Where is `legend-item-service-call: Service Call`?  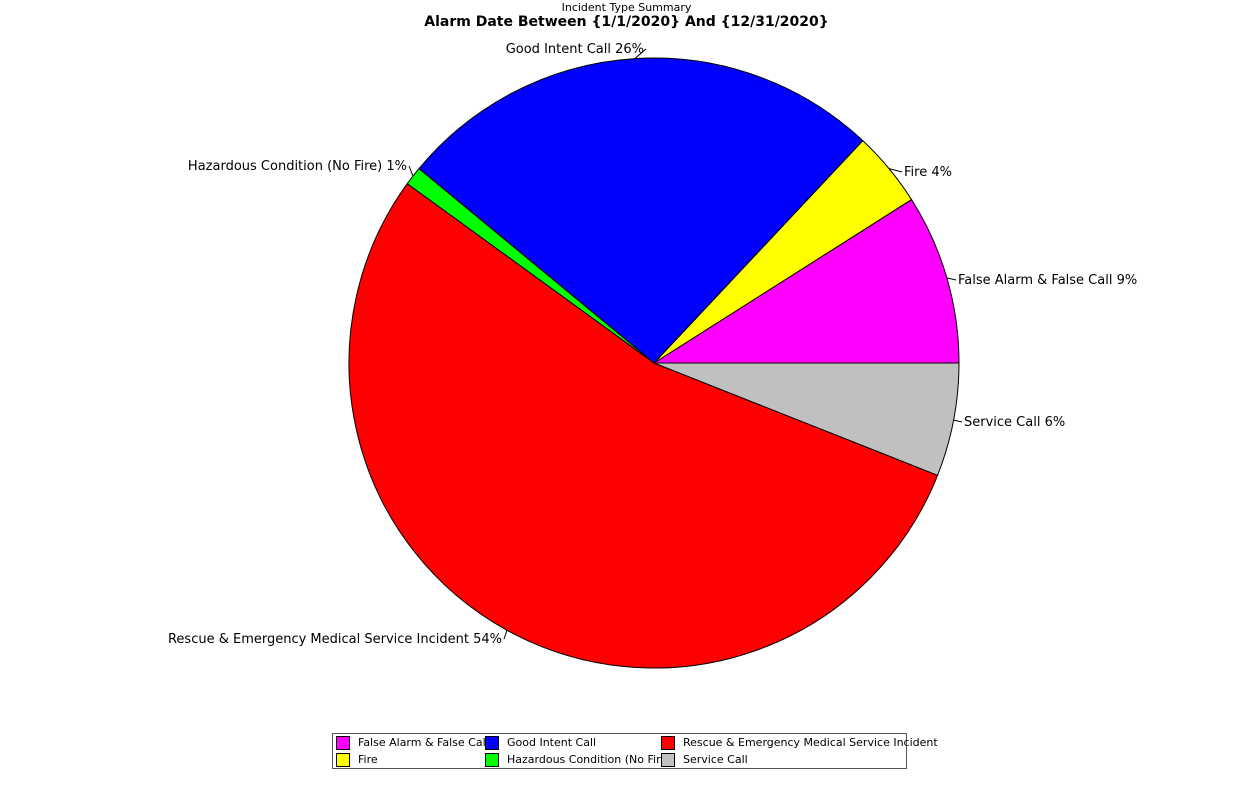
legend-item-service-call: Service Call is located at coordinates (704, 760).